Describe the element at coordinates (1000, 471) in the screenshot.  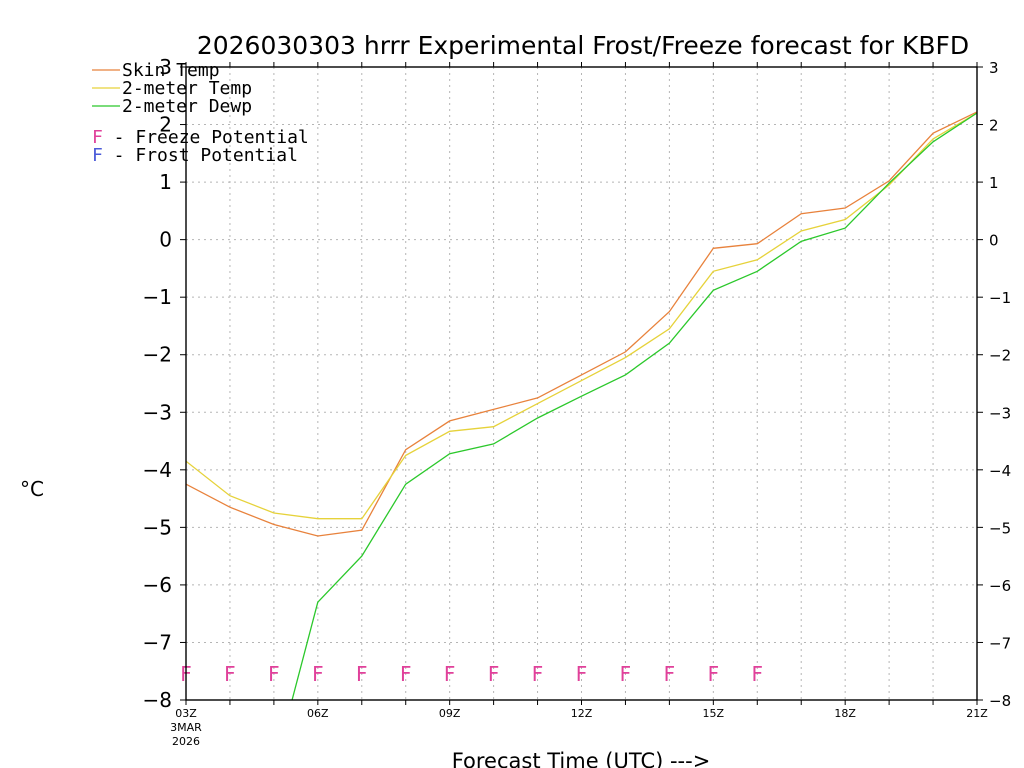
I see `y-tick-label-right: −4` at that location.